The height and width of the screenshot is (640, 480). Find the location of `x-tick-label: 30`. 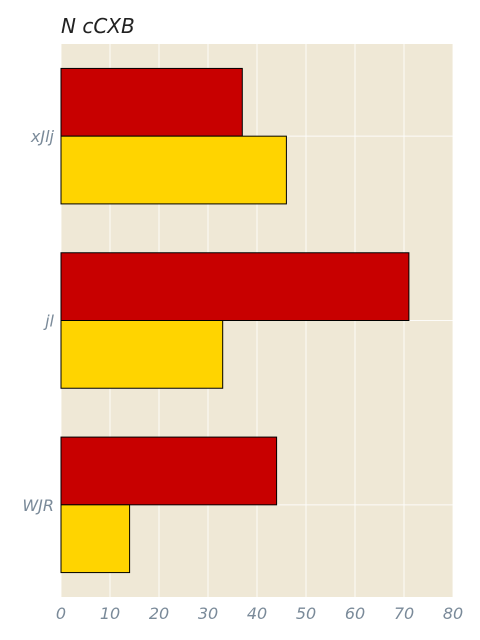

x-tick-label: 30 is located at coordinates (208, 613).